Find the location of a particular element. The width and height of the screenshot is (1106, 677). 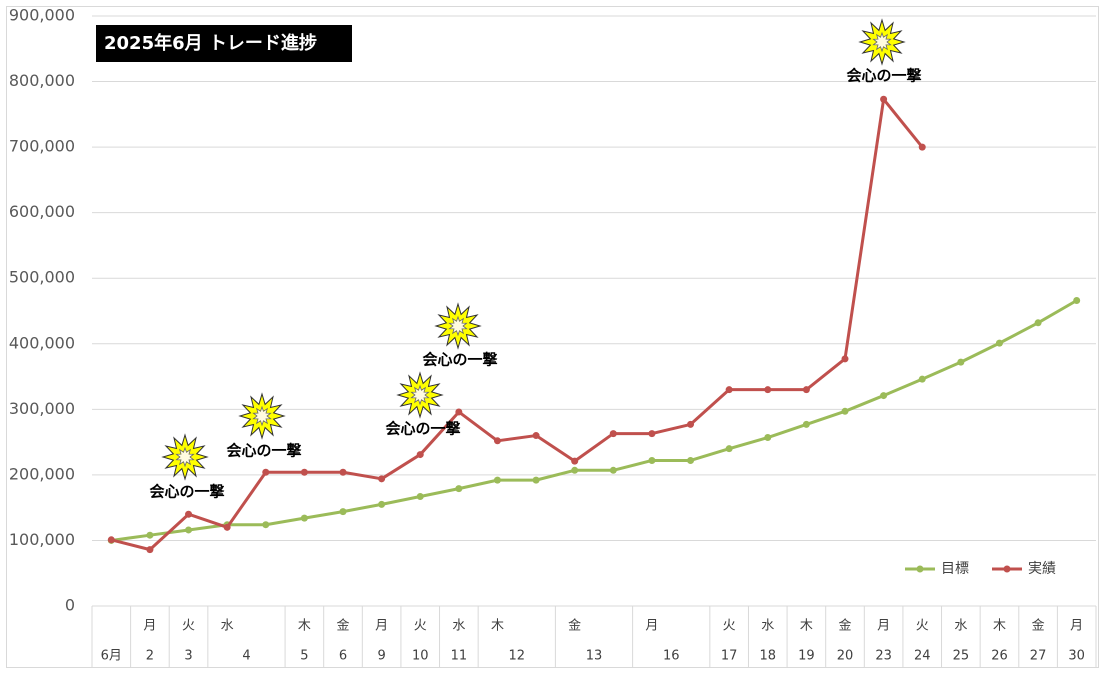

day-label: 23 is located at coordinates (883, 656).